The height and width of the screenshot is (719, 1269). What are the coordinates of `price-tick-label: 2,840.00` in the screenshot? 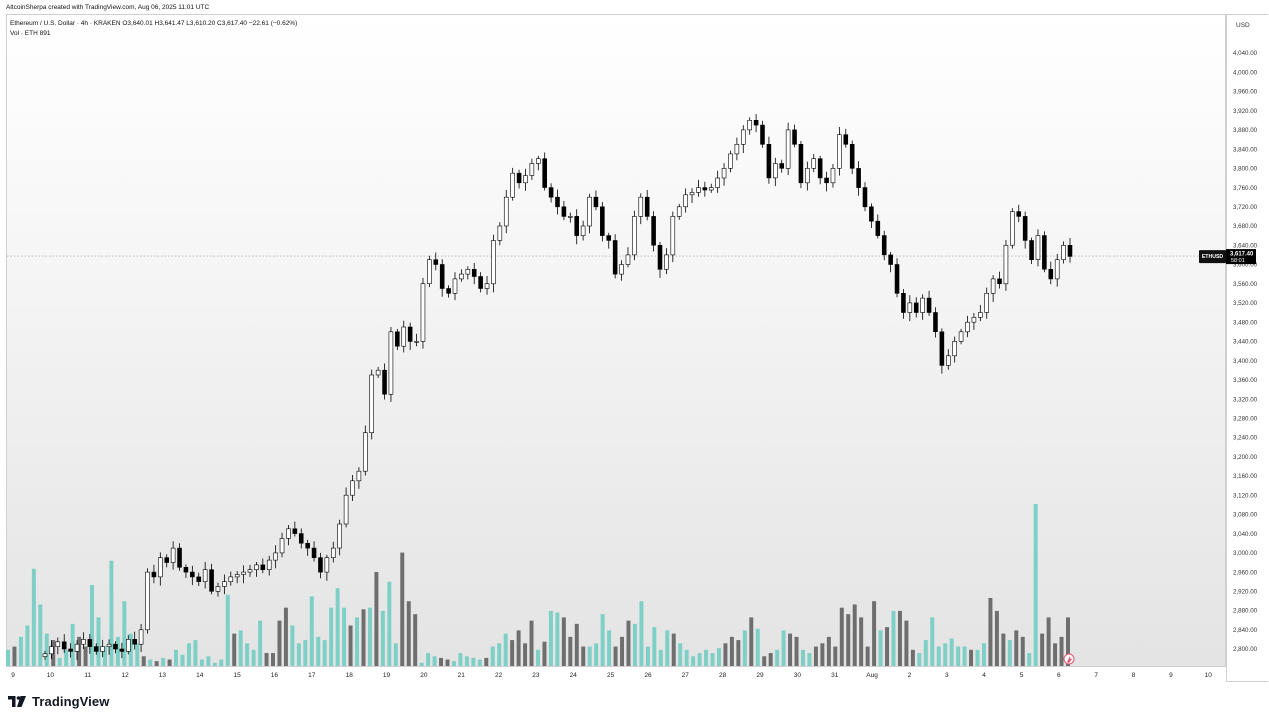 It's located at (1245, 630).